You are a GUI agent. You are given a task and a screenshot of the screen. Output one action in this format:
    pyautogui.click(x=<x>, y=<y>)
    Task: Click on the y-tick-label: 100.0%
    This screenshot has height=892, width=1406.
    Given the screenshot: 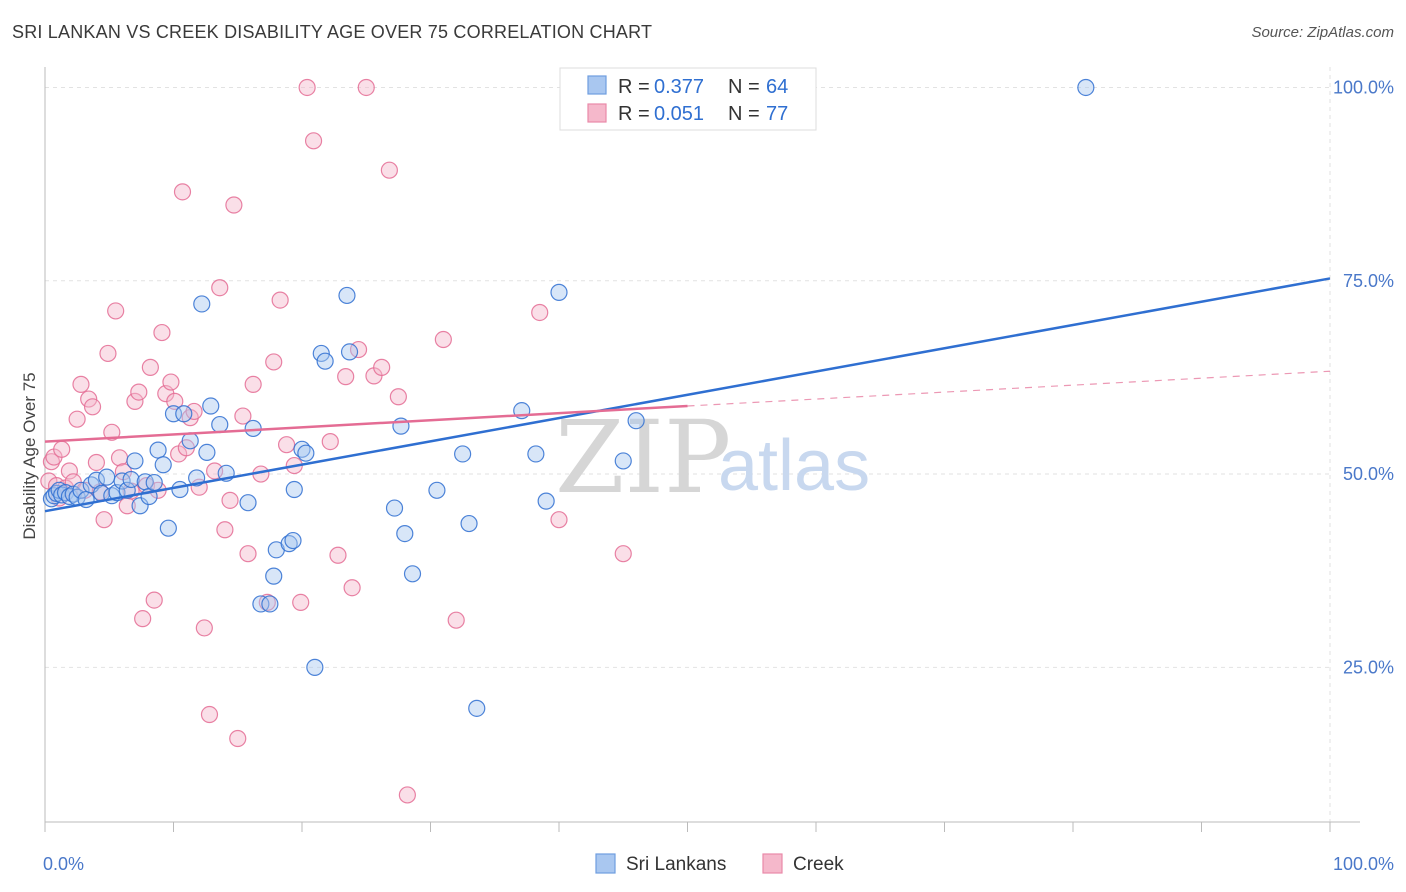 What is the action you would take?
    pyautogui.click(x=1363, y=87)
    